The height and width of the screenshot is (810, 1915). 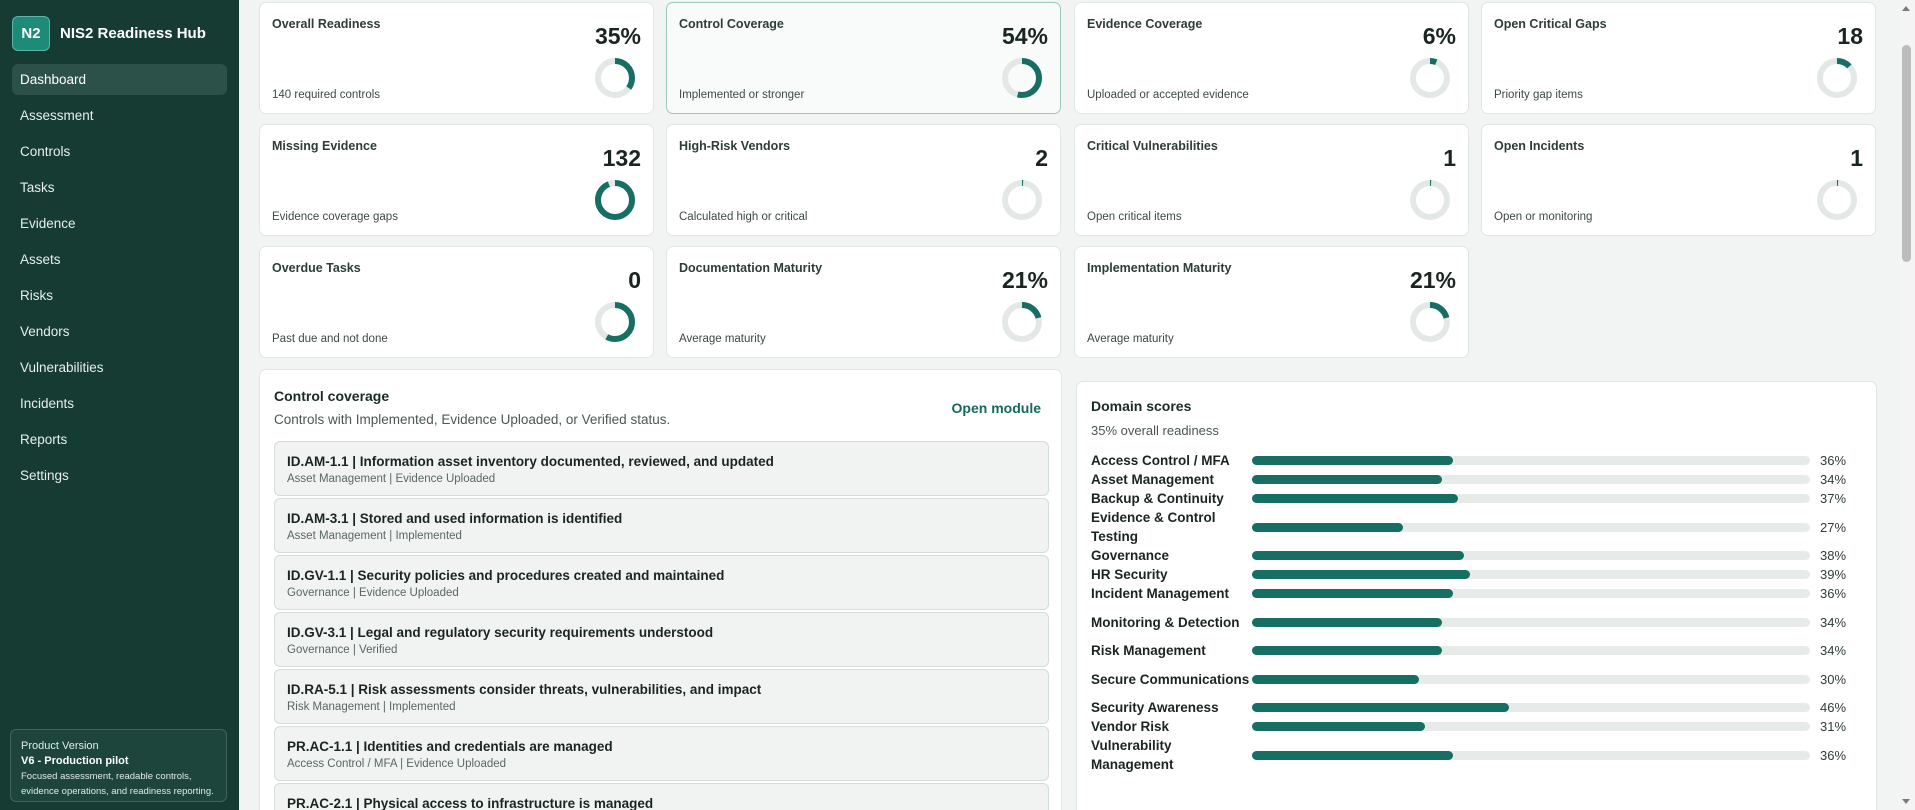 I want to click on sidebar-item-vulnerabilities: Vulnerabilities, so click(x=62, y=367).